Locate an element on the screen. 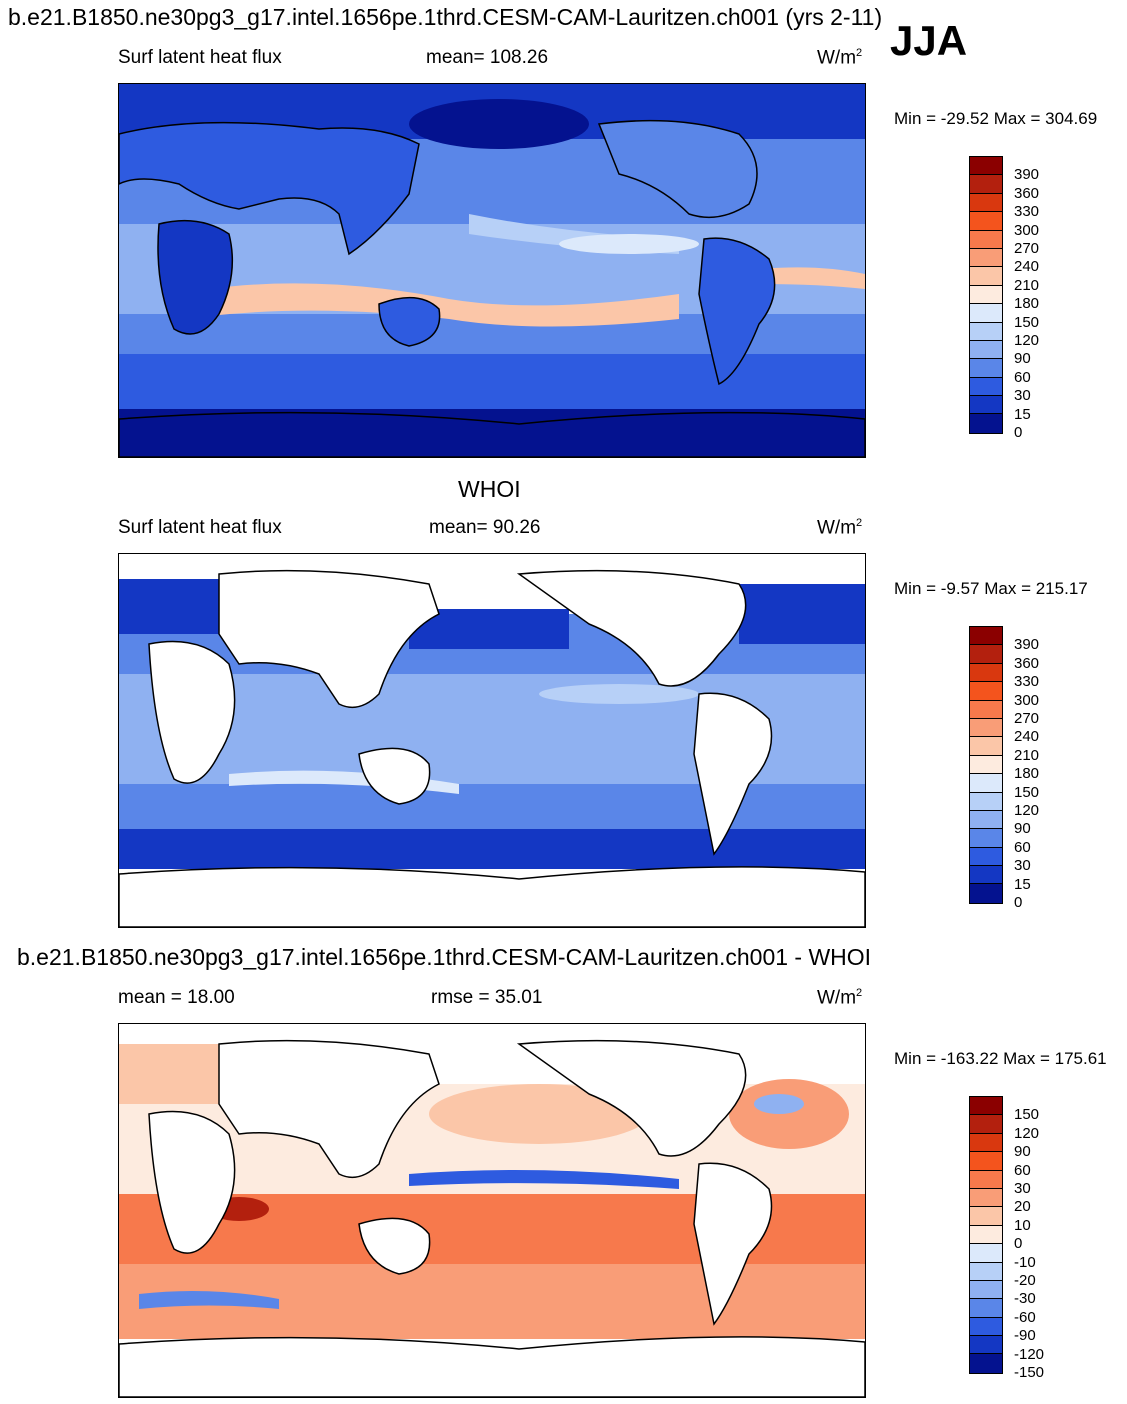 The width and height of the screenshot is (1127, 1404). panel2-title: WHOI is located at coordinates (489, 489).